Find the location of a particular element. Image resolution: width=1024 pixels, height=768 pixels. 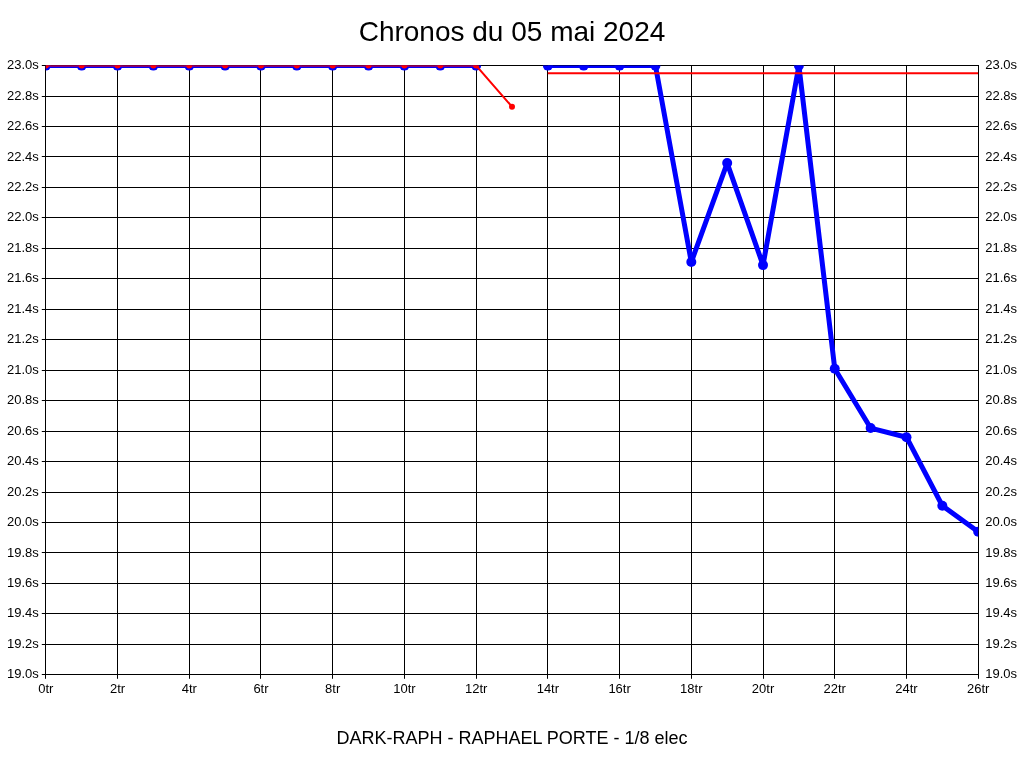

y-tick-label: 22.8s is located at coordinates (23, 95).